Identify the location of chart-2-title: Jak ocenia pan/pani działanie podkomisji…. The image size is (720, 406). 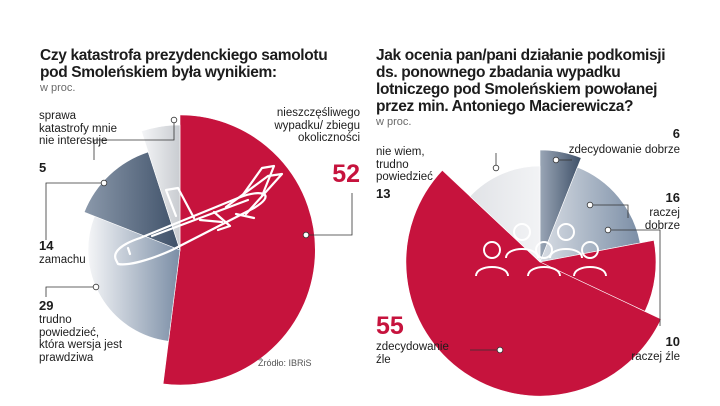
(521, 81).